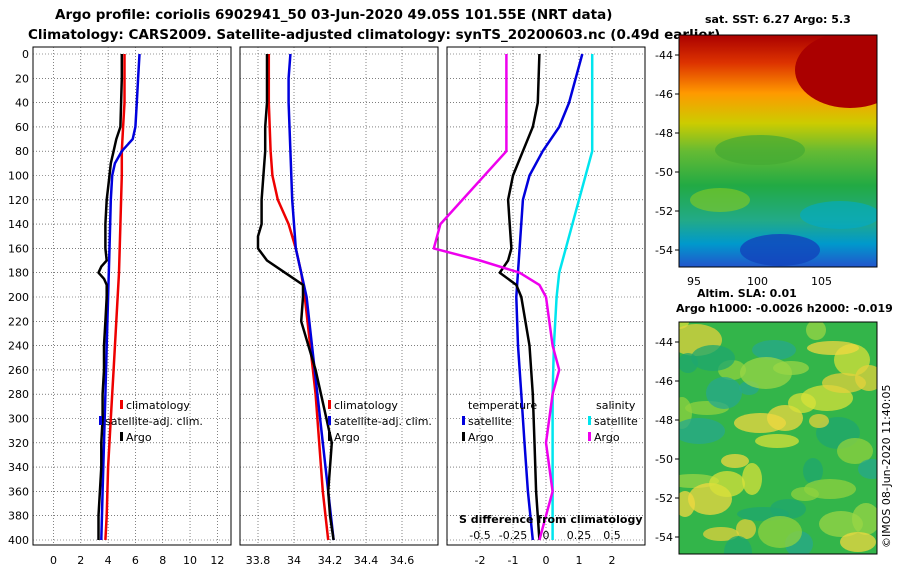 Image resolution: width=900 pixels, height=580 pixels. I want to click on x-axis-labels: 0 2 4 6 8 10 12 33.8 34 34.2 34.4 34.6 -2 -1 0 1 2, so click(333, 560).